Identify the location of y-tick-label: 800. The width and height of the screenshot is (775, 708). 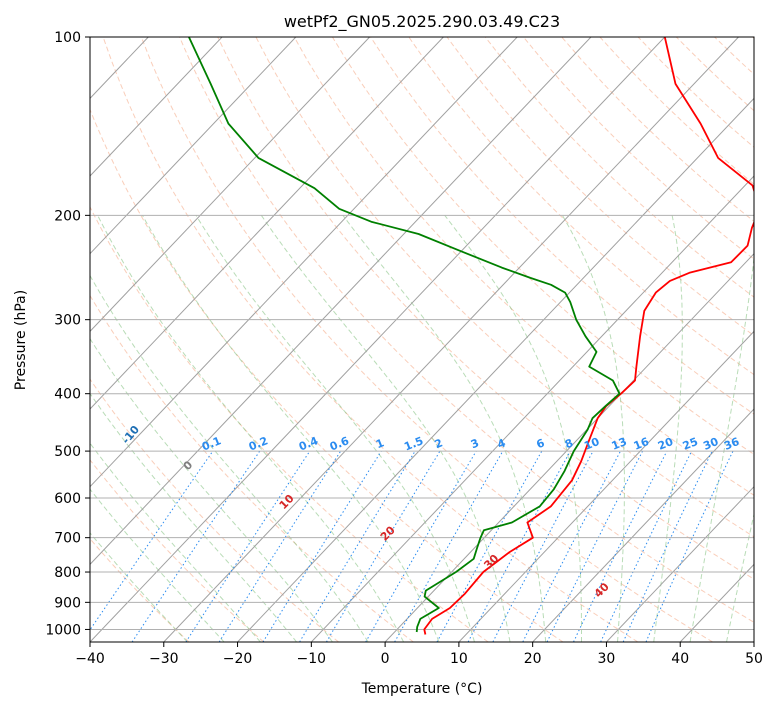
(67, 573).